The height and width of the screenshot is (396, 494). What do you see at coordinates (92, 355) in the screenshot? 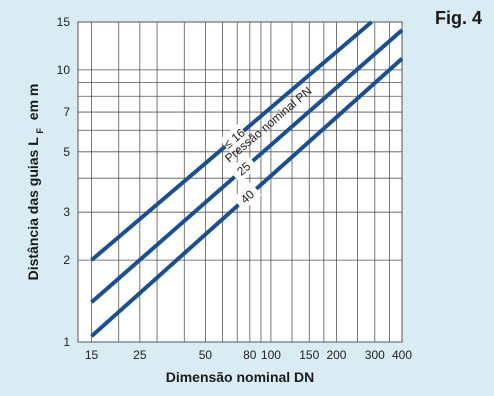
I see `x-tick-label: 15` at bounding box center [92, 355].